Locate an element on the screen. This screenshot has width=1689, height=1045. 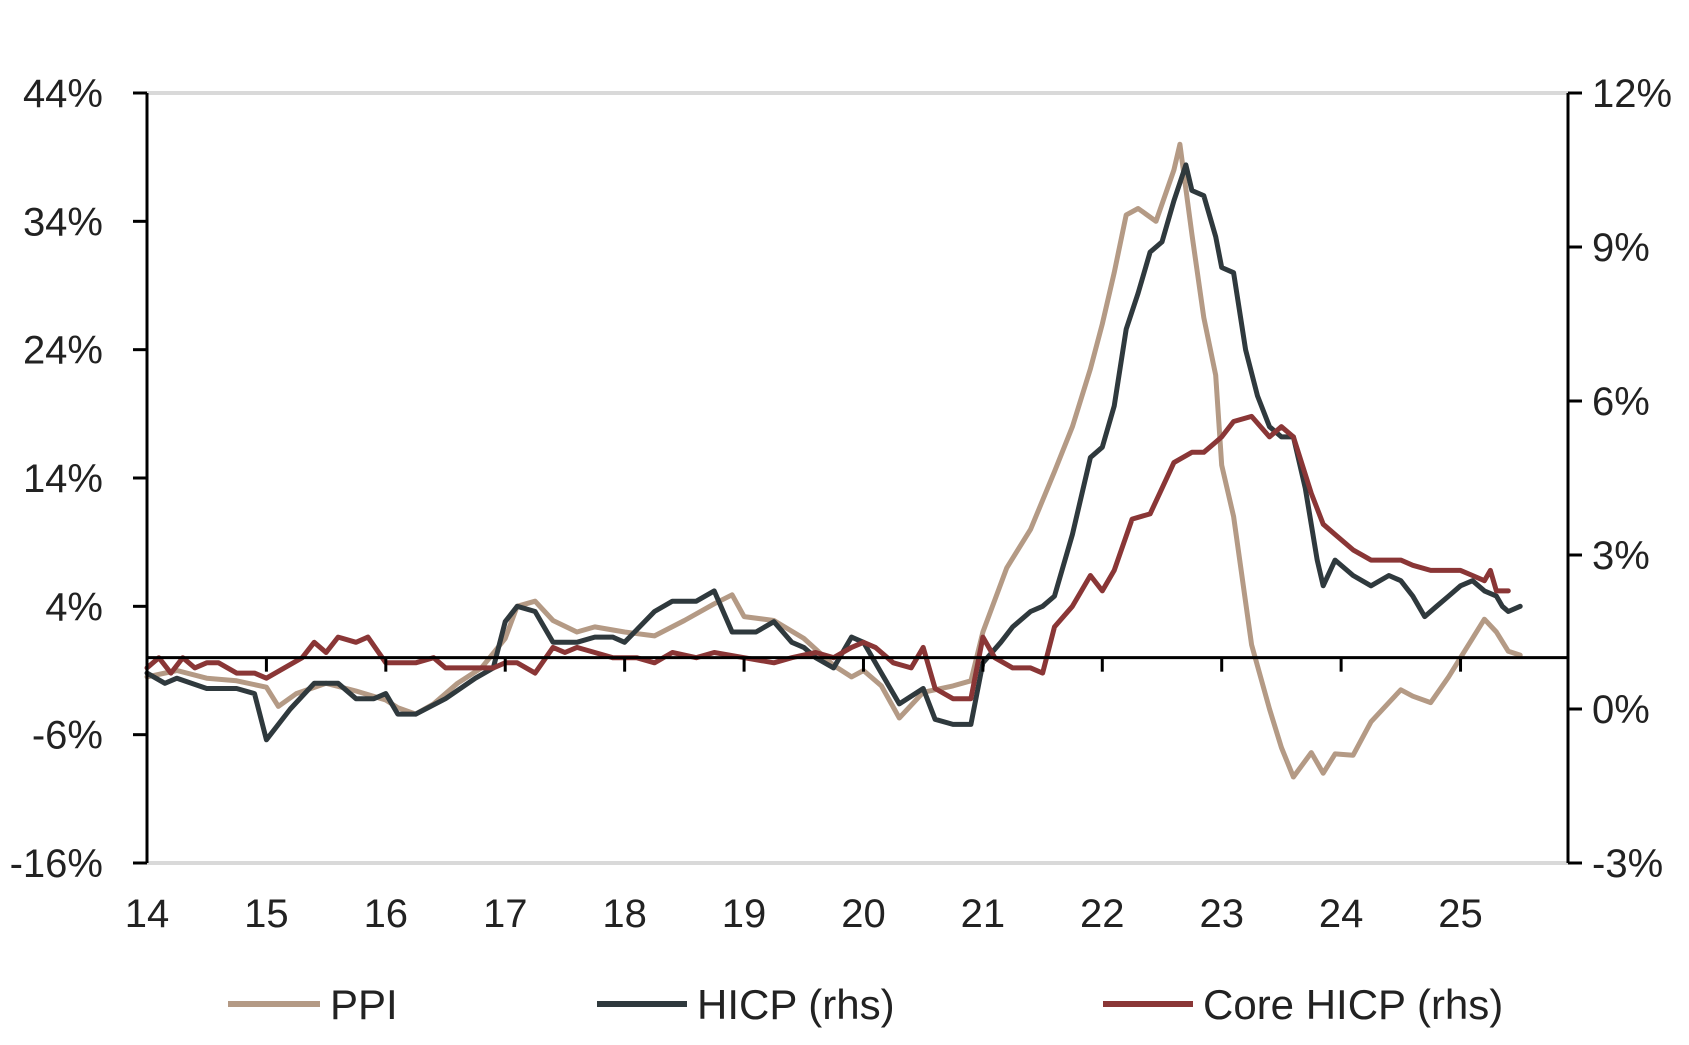
right-axis-tick-label: 0% is located at coordinates (1621, 710).